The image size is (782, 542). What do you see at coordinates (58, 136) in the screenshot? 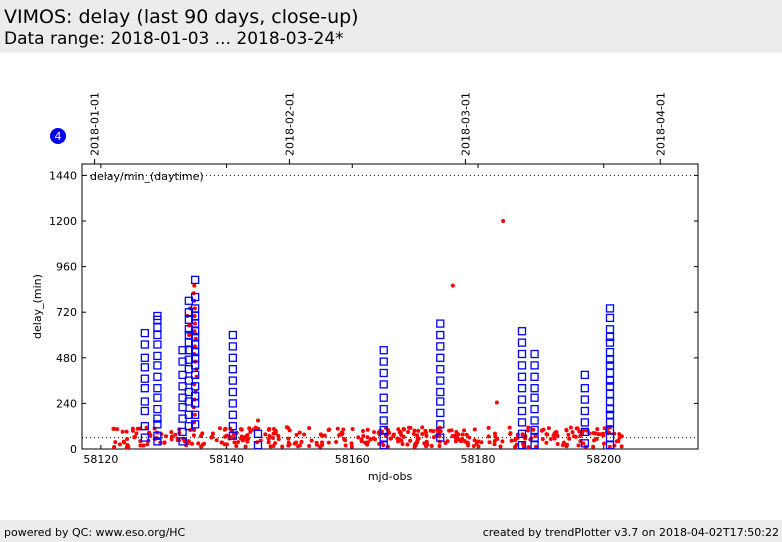
I see `badge-label: 4` at bounding box center [58, 136].